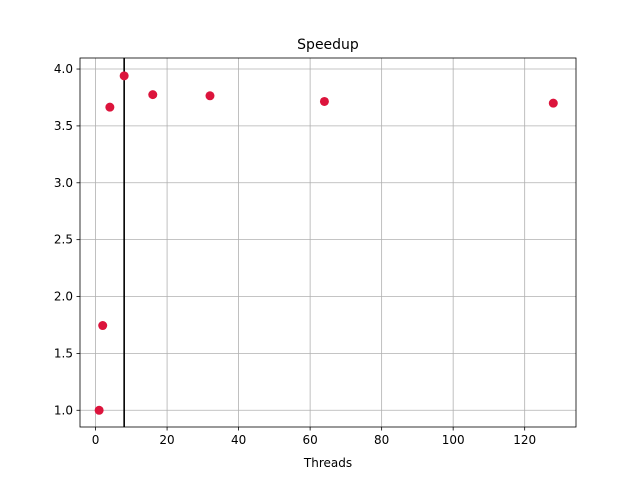 The width and height of the screenshot is (640, 484). What do you see at coordinates (63, 69) in the screenshot?
I see `y-tick-label: 4.0` at bounding box center [63, 69].